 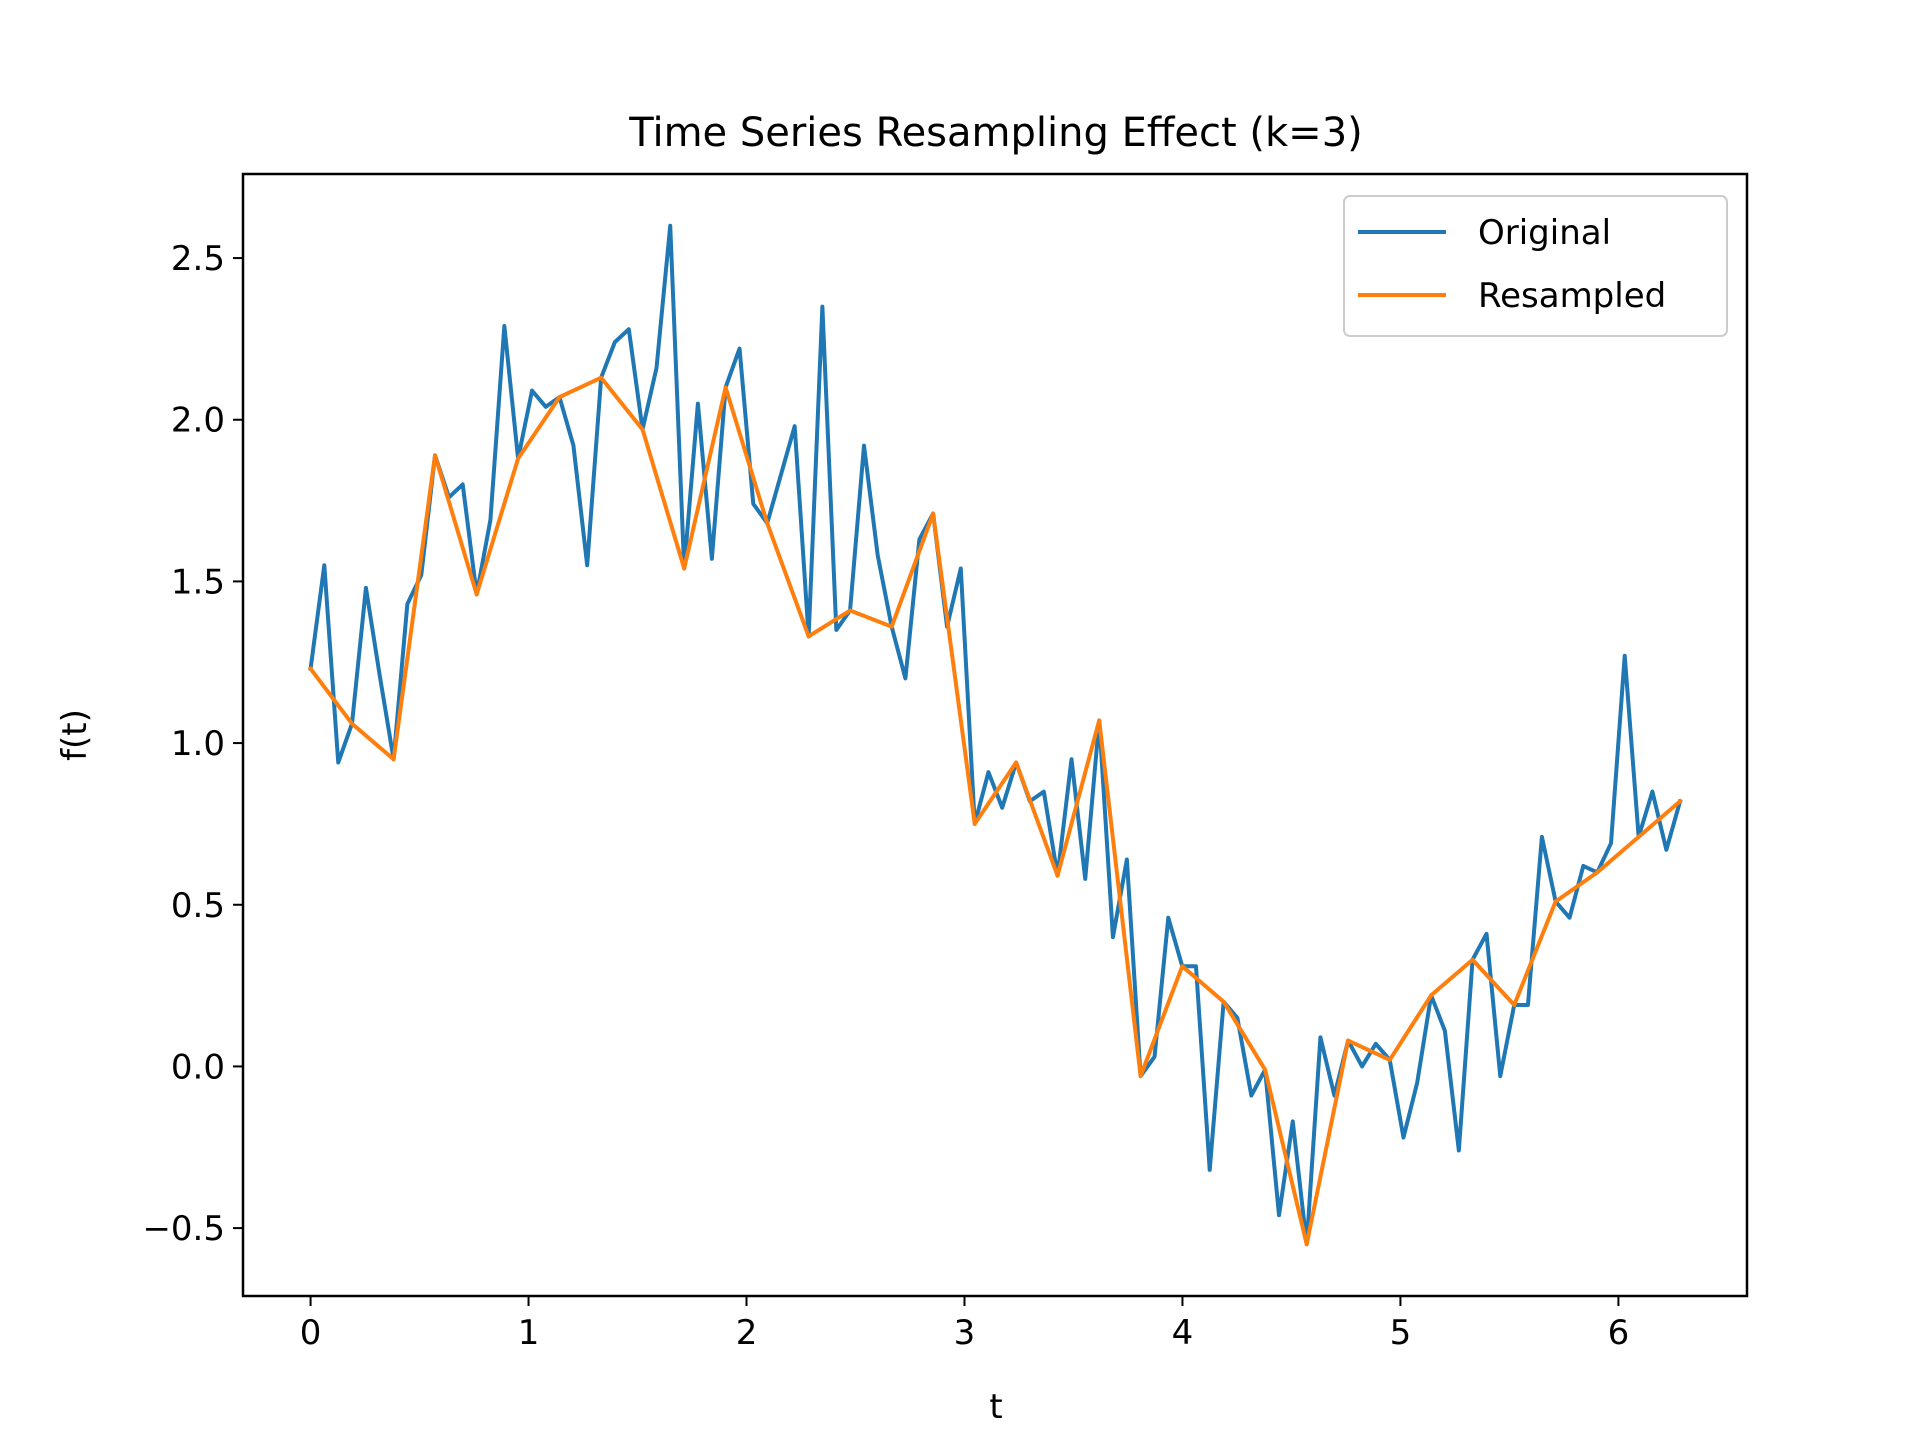 What do you see at coordinates (1544, 233) in the screenshot?
I see `legend-label-original: Original` at bounding box center [1544, 233].